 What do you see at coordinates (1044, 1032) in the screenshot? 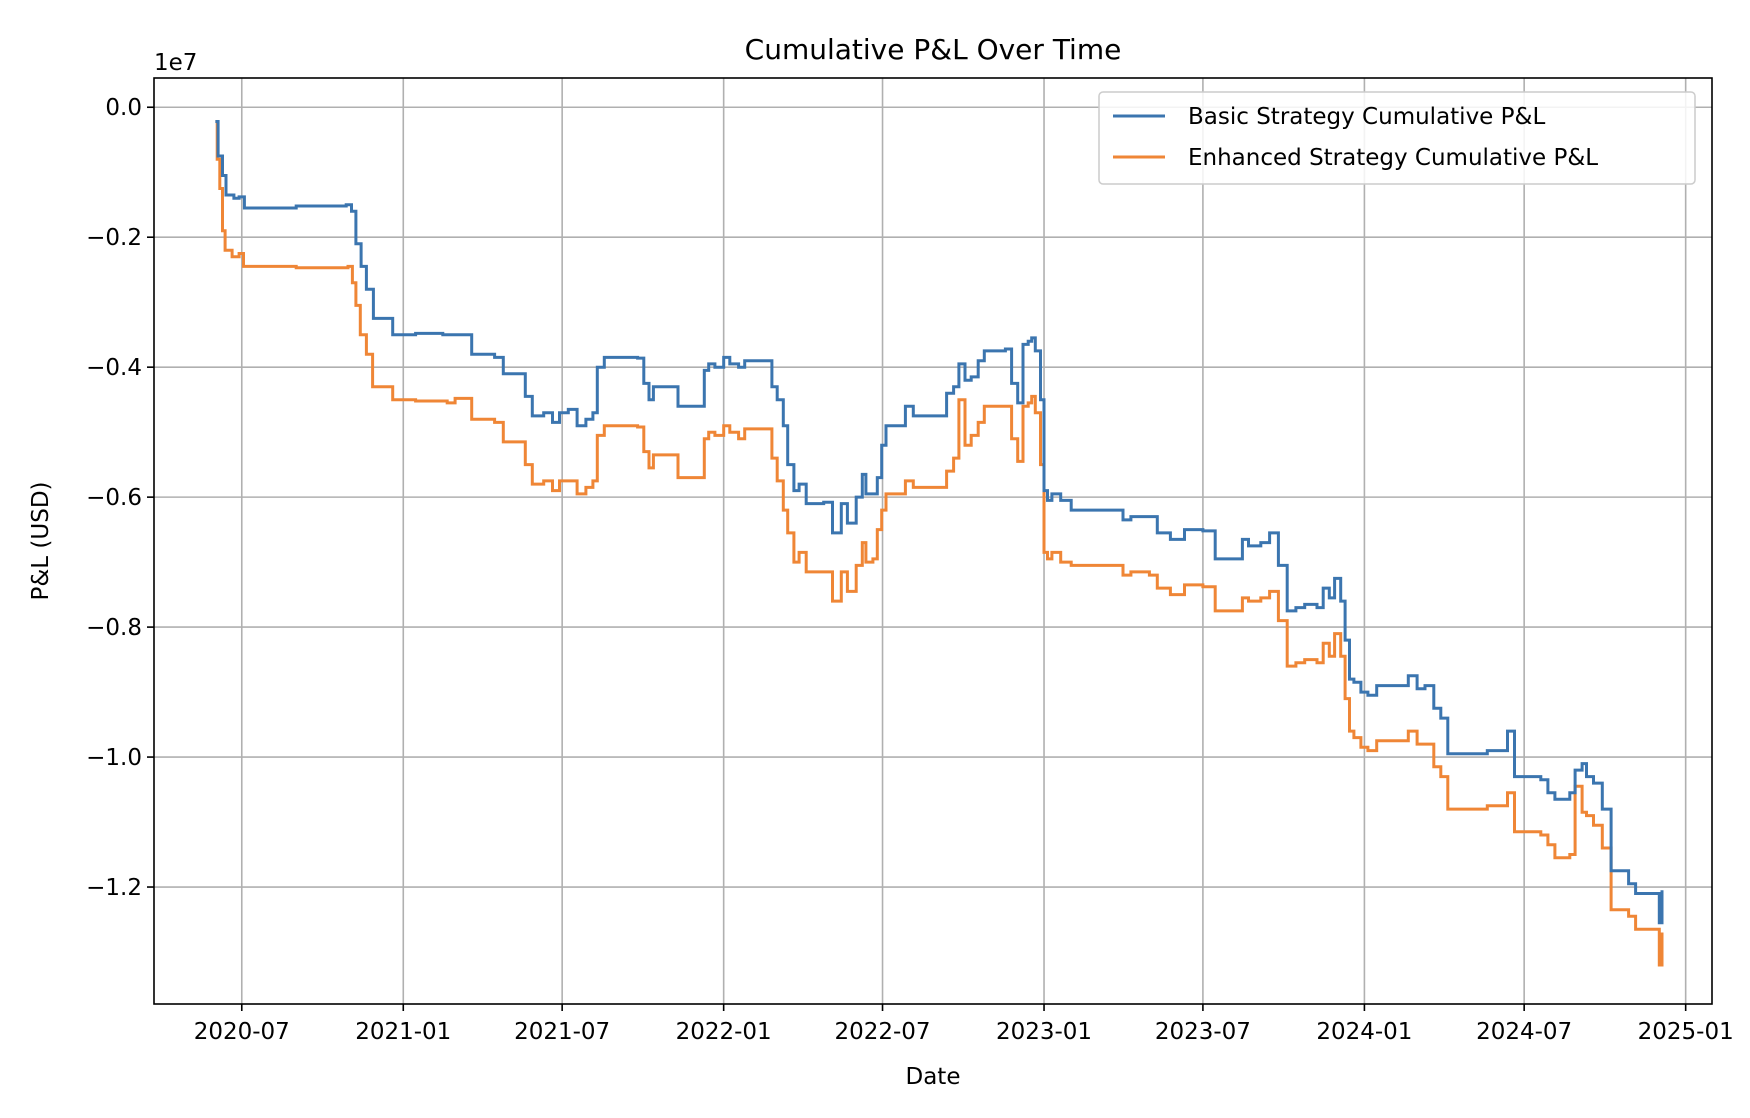
I see `x-tick-label: 2023-01` at bounding box center [1044, 1032].